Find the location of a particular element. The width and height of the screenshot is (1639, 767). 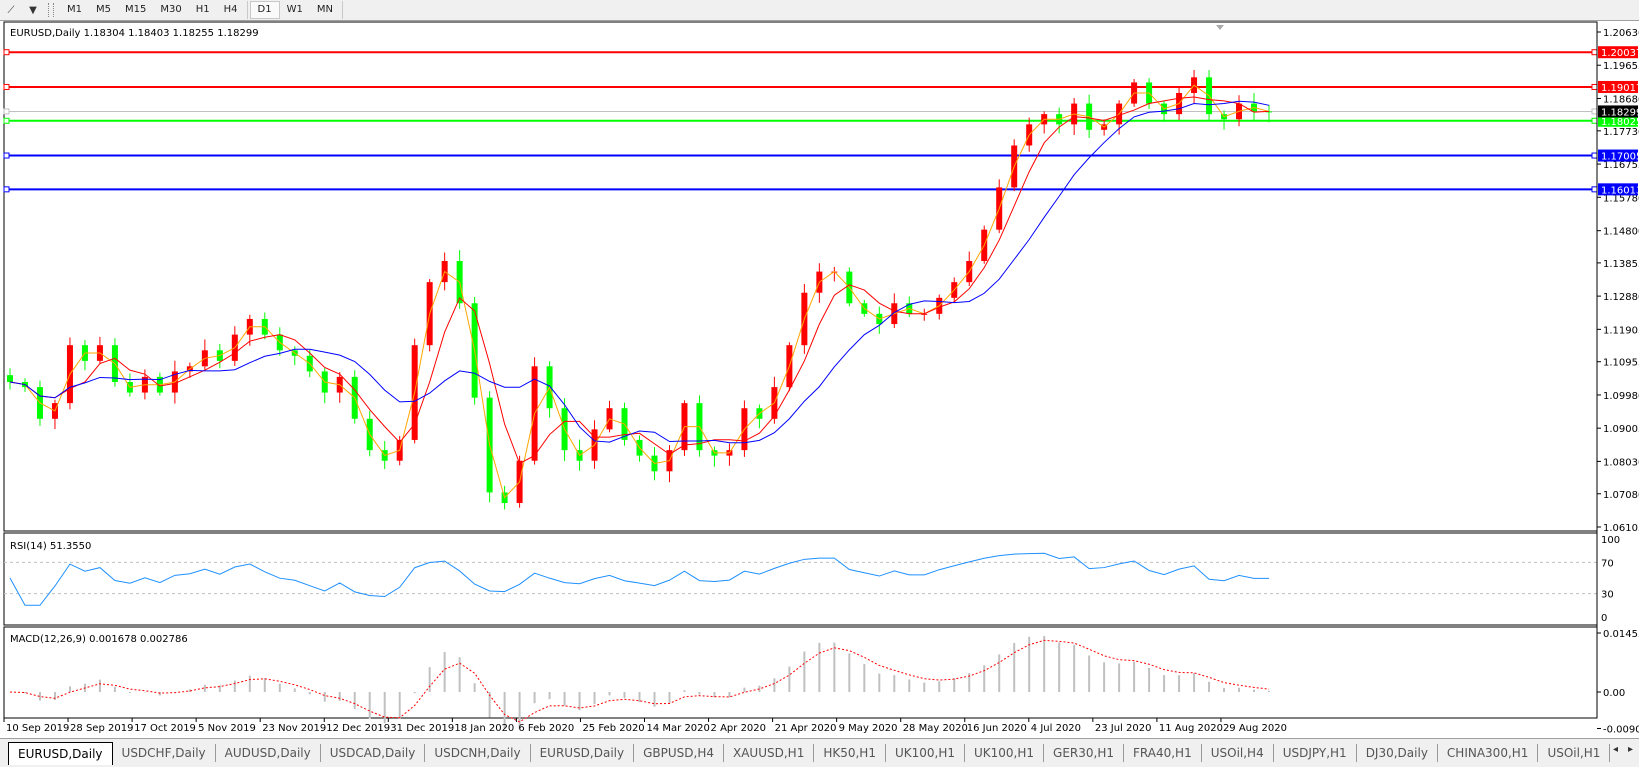

x-tick-label: 12 Dec 2019 is located at coordinates (358, 728).